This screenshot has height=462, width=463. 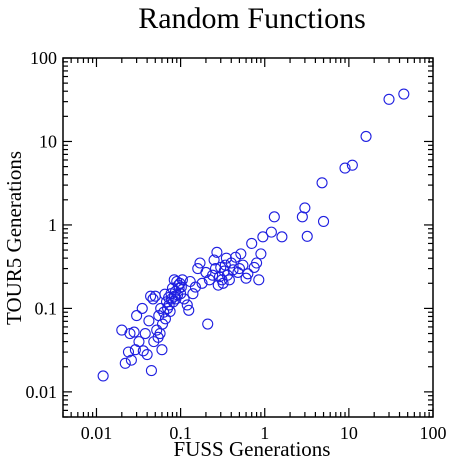 I want to click on x-tick-label: 10, so click(x=349, y=433).